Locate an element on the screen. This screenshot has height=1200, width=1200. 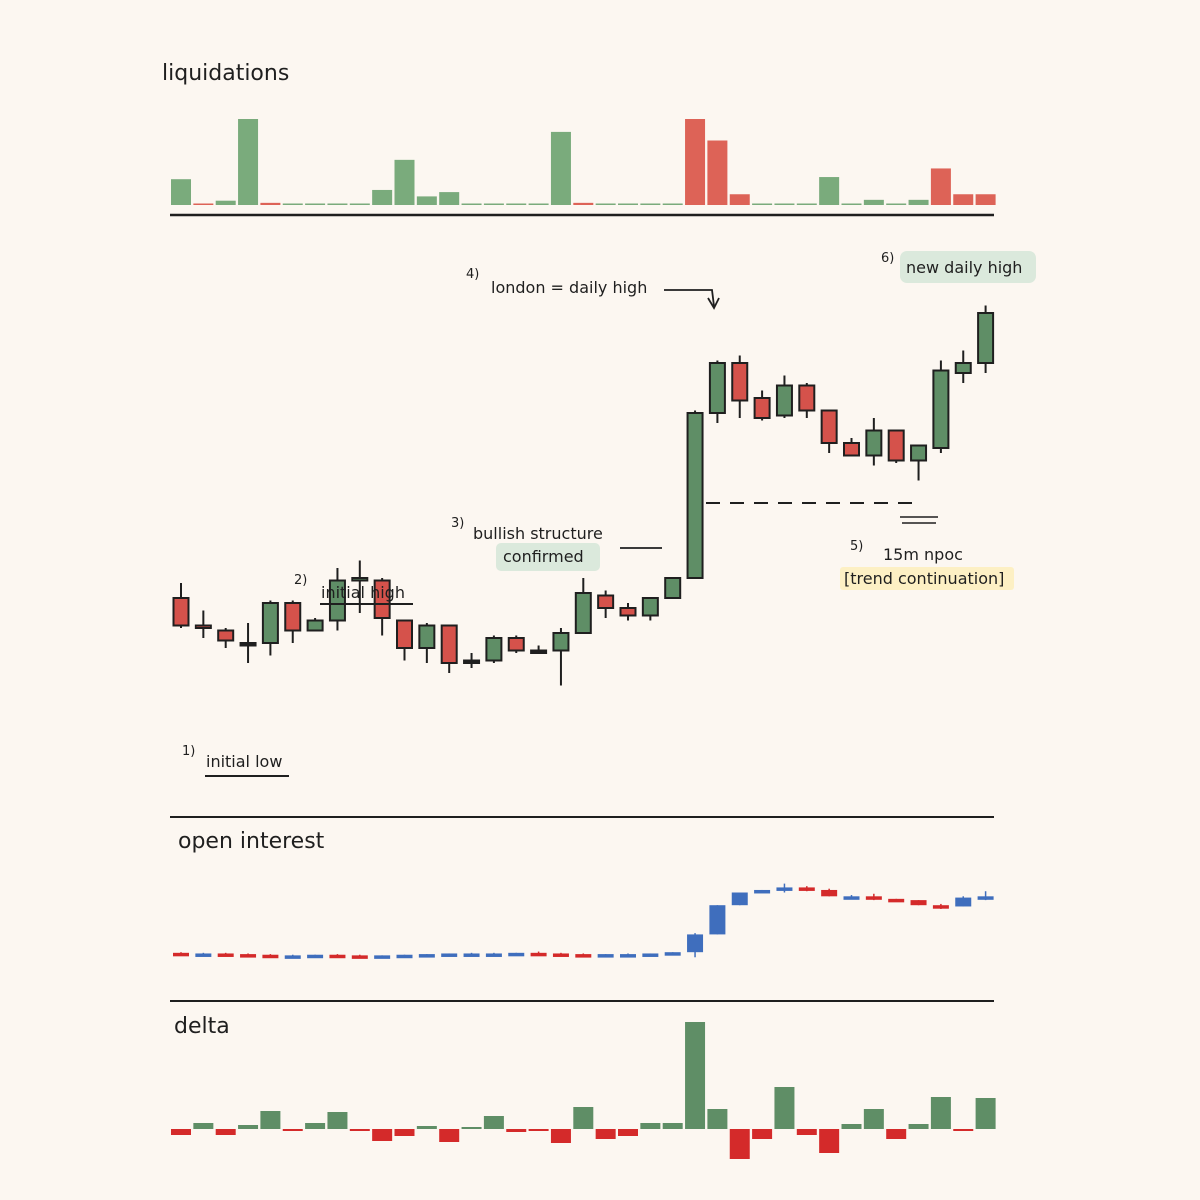
open-interest-candles is located at coordinates (583, 921).